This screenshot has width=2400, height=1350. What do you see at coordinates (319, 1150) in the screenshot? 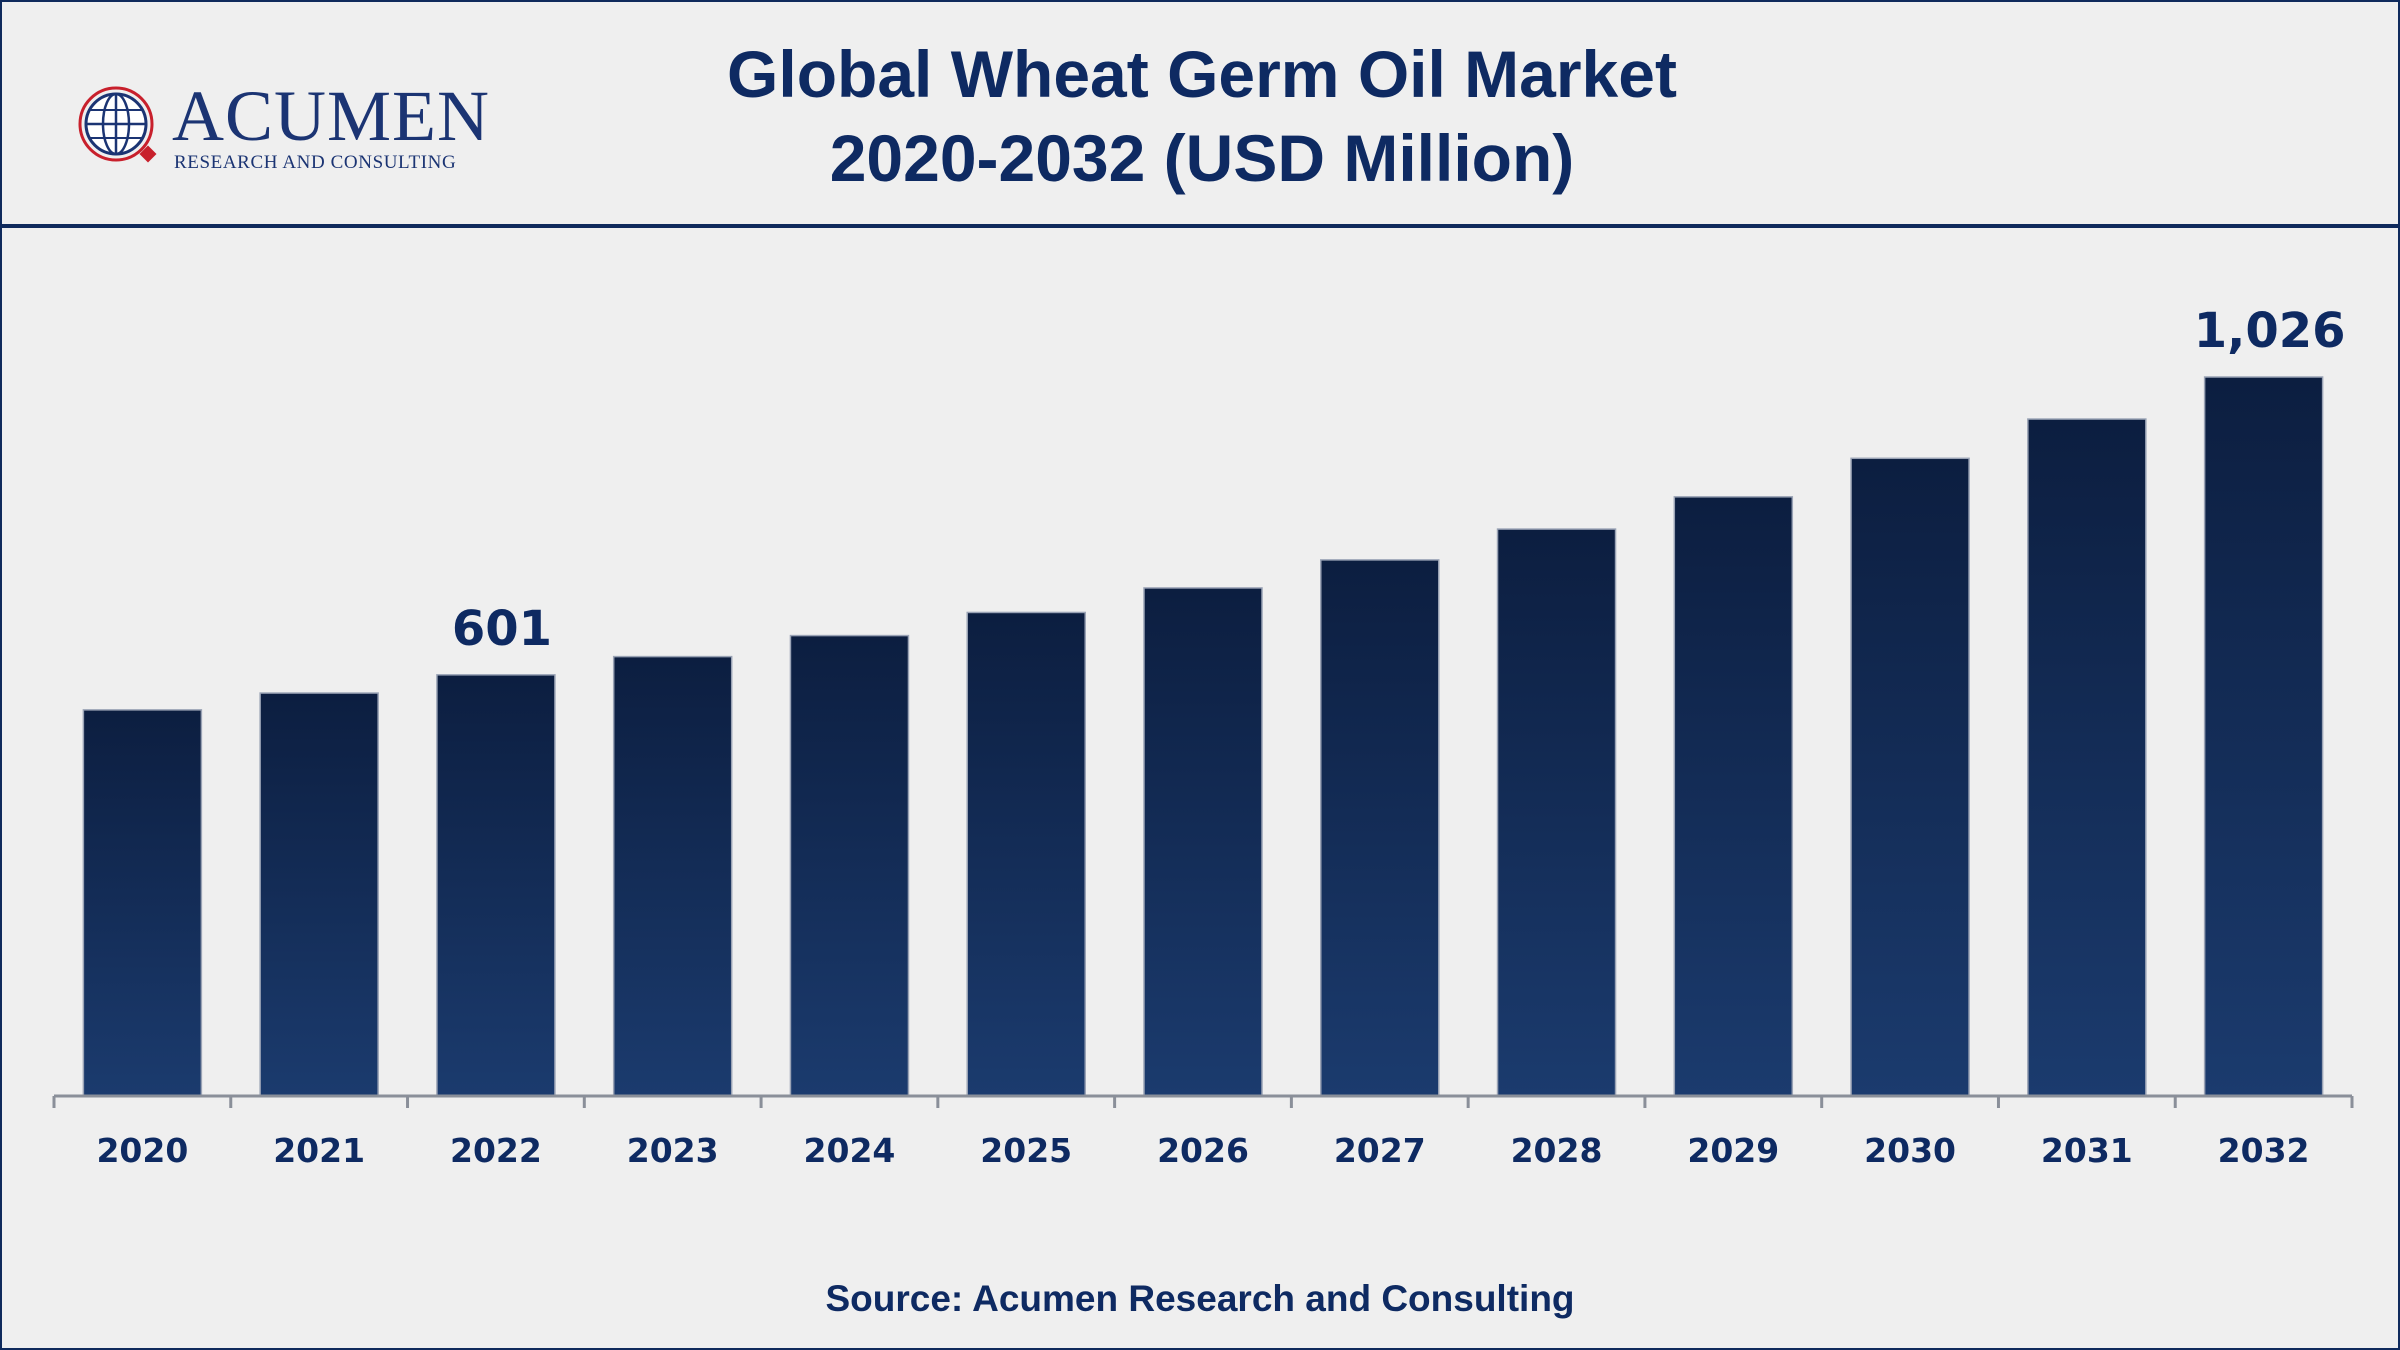
I see `x-tick-label: 2021` at bounding box center [319, 1150].